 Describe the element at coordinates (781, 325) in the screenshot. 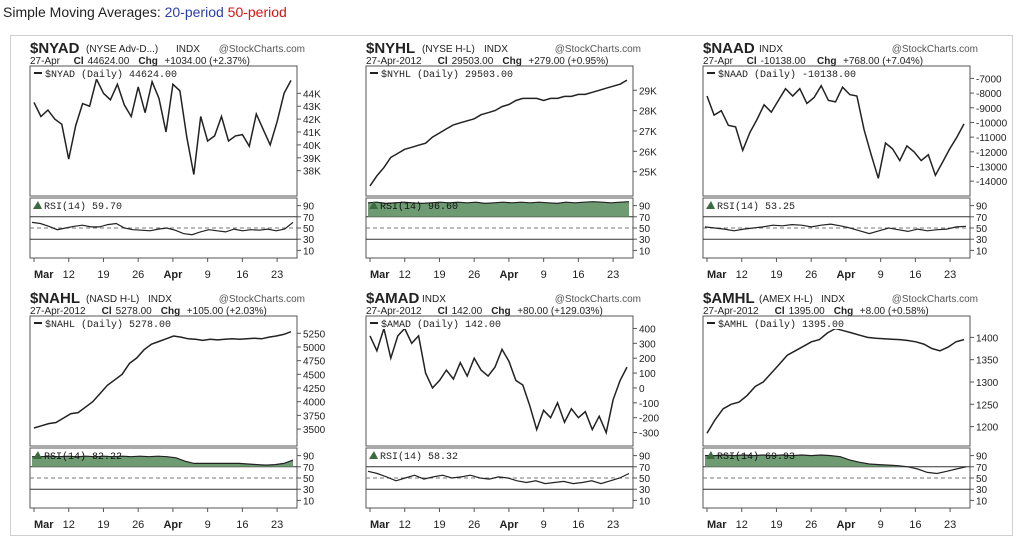

I see `price-legend: $AMHL (Daily) 1395.00` at that location.